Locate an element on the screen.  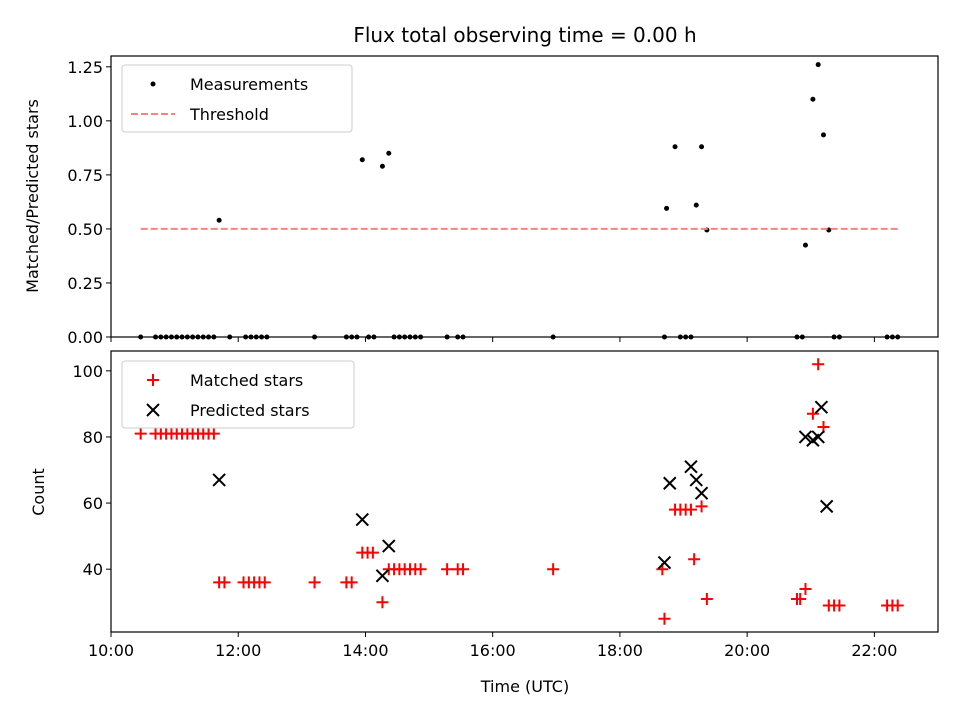
legend-measurements-label: Measurements is located at coordinates (249, 84).